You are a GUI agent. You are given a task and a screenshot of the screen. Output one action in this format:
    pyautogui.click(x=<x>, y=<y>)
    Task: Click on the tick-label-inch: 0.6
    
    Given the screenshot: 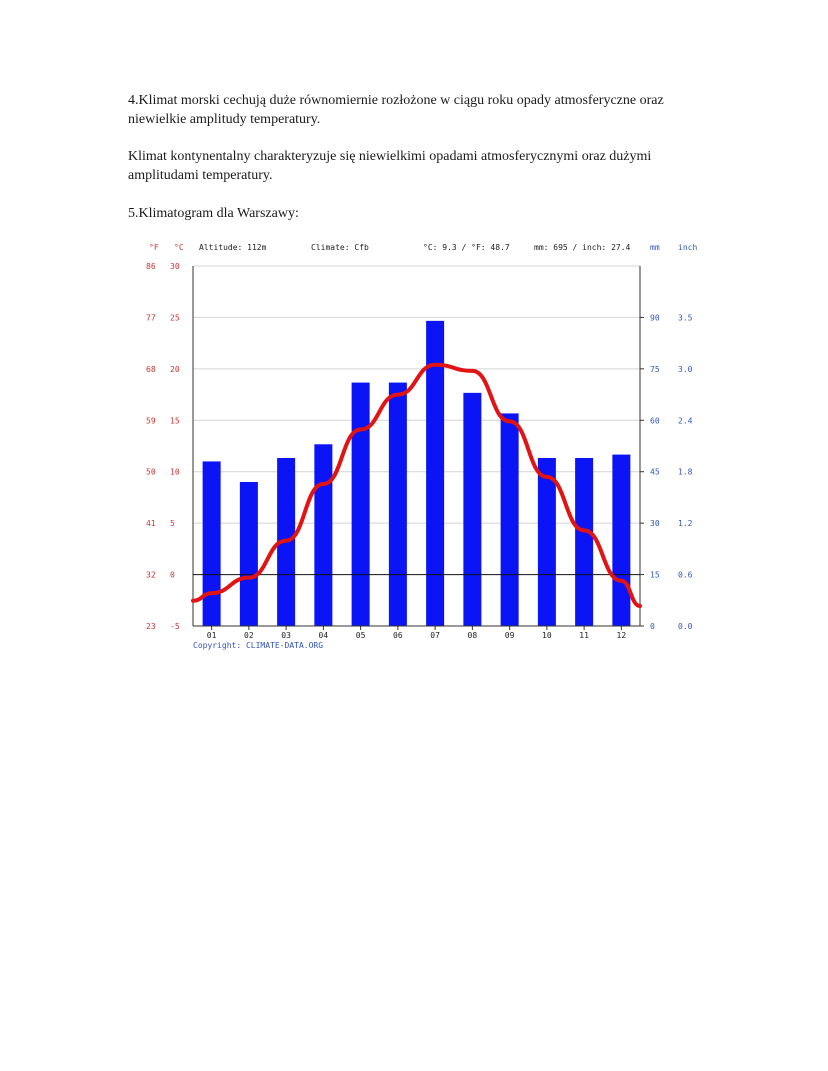 What is the action you would take?
    pyautogui.click(x=685, y=575)
    